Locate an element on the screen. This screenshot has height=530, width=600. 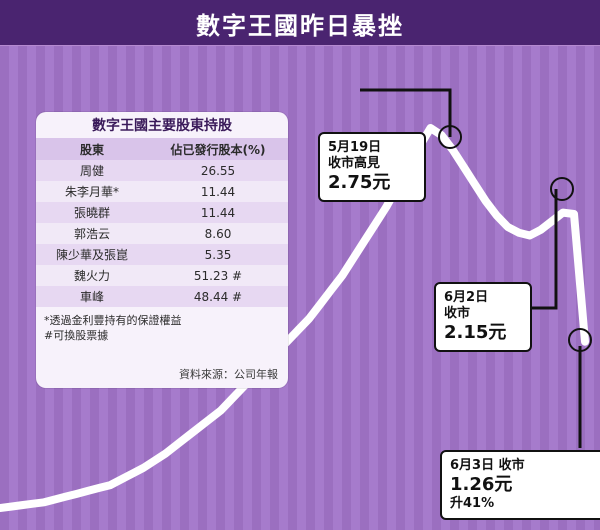
table-header-col-2: 佔已發行股本(%) is located at coordinates (218, 149).